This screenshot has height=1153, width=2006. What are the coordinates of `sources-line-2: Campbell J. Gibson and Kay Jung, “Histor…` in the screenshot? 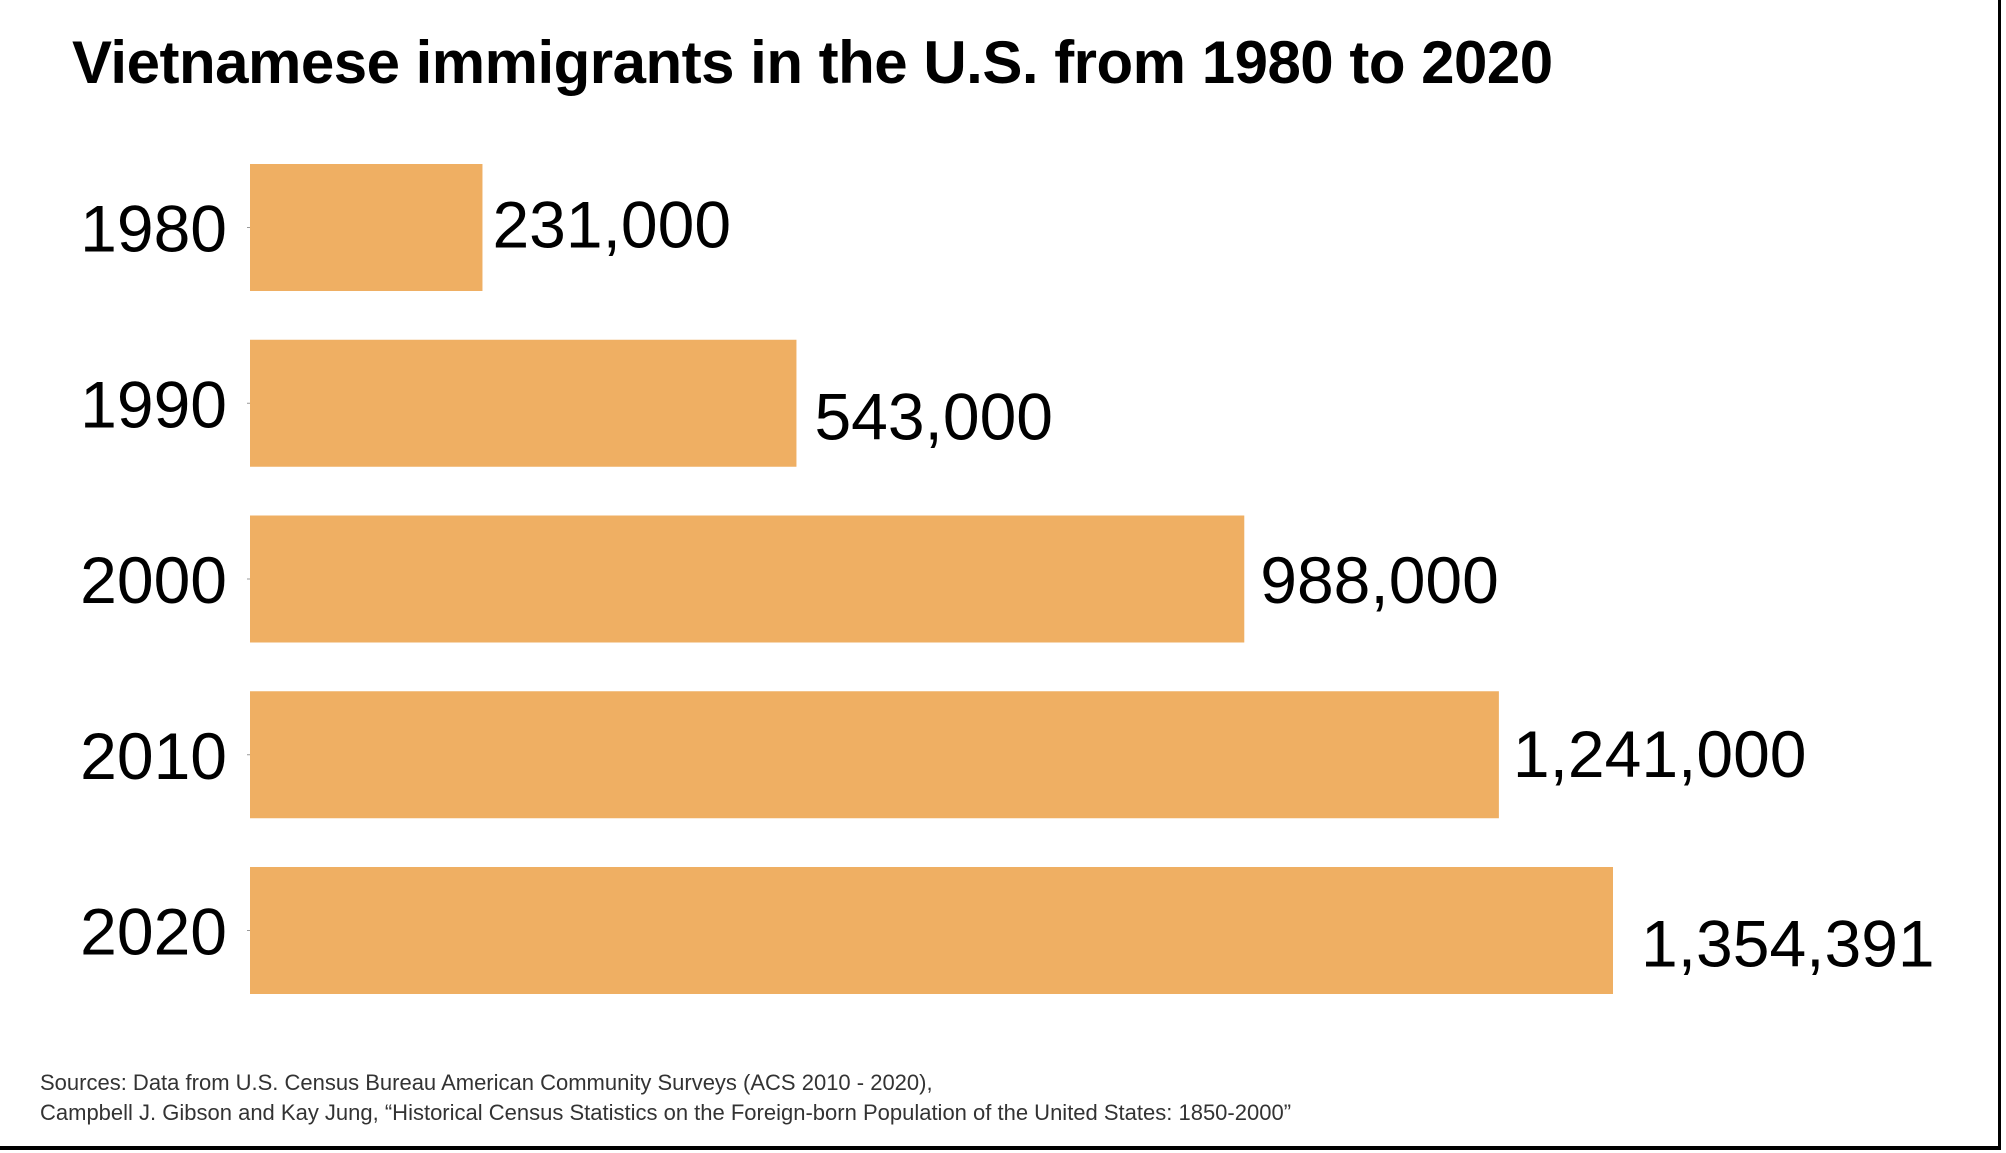 It's located at (666, 1112).